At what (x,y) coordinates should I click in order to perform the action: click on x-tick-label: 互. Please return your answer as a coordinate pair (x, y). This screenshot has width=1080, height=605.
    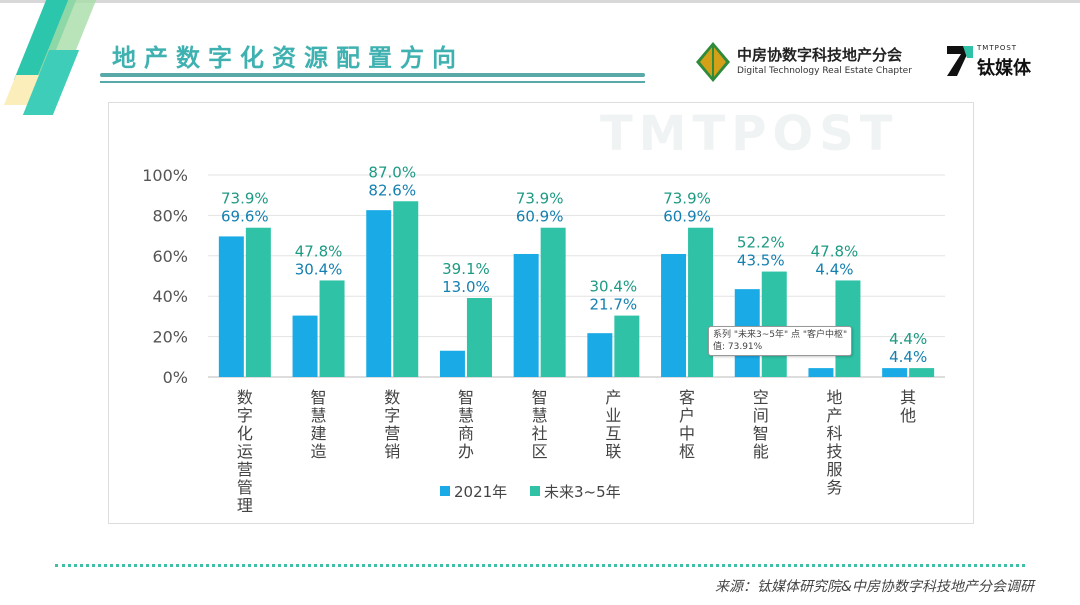
    Looking at the image, I should click on (613, 433).